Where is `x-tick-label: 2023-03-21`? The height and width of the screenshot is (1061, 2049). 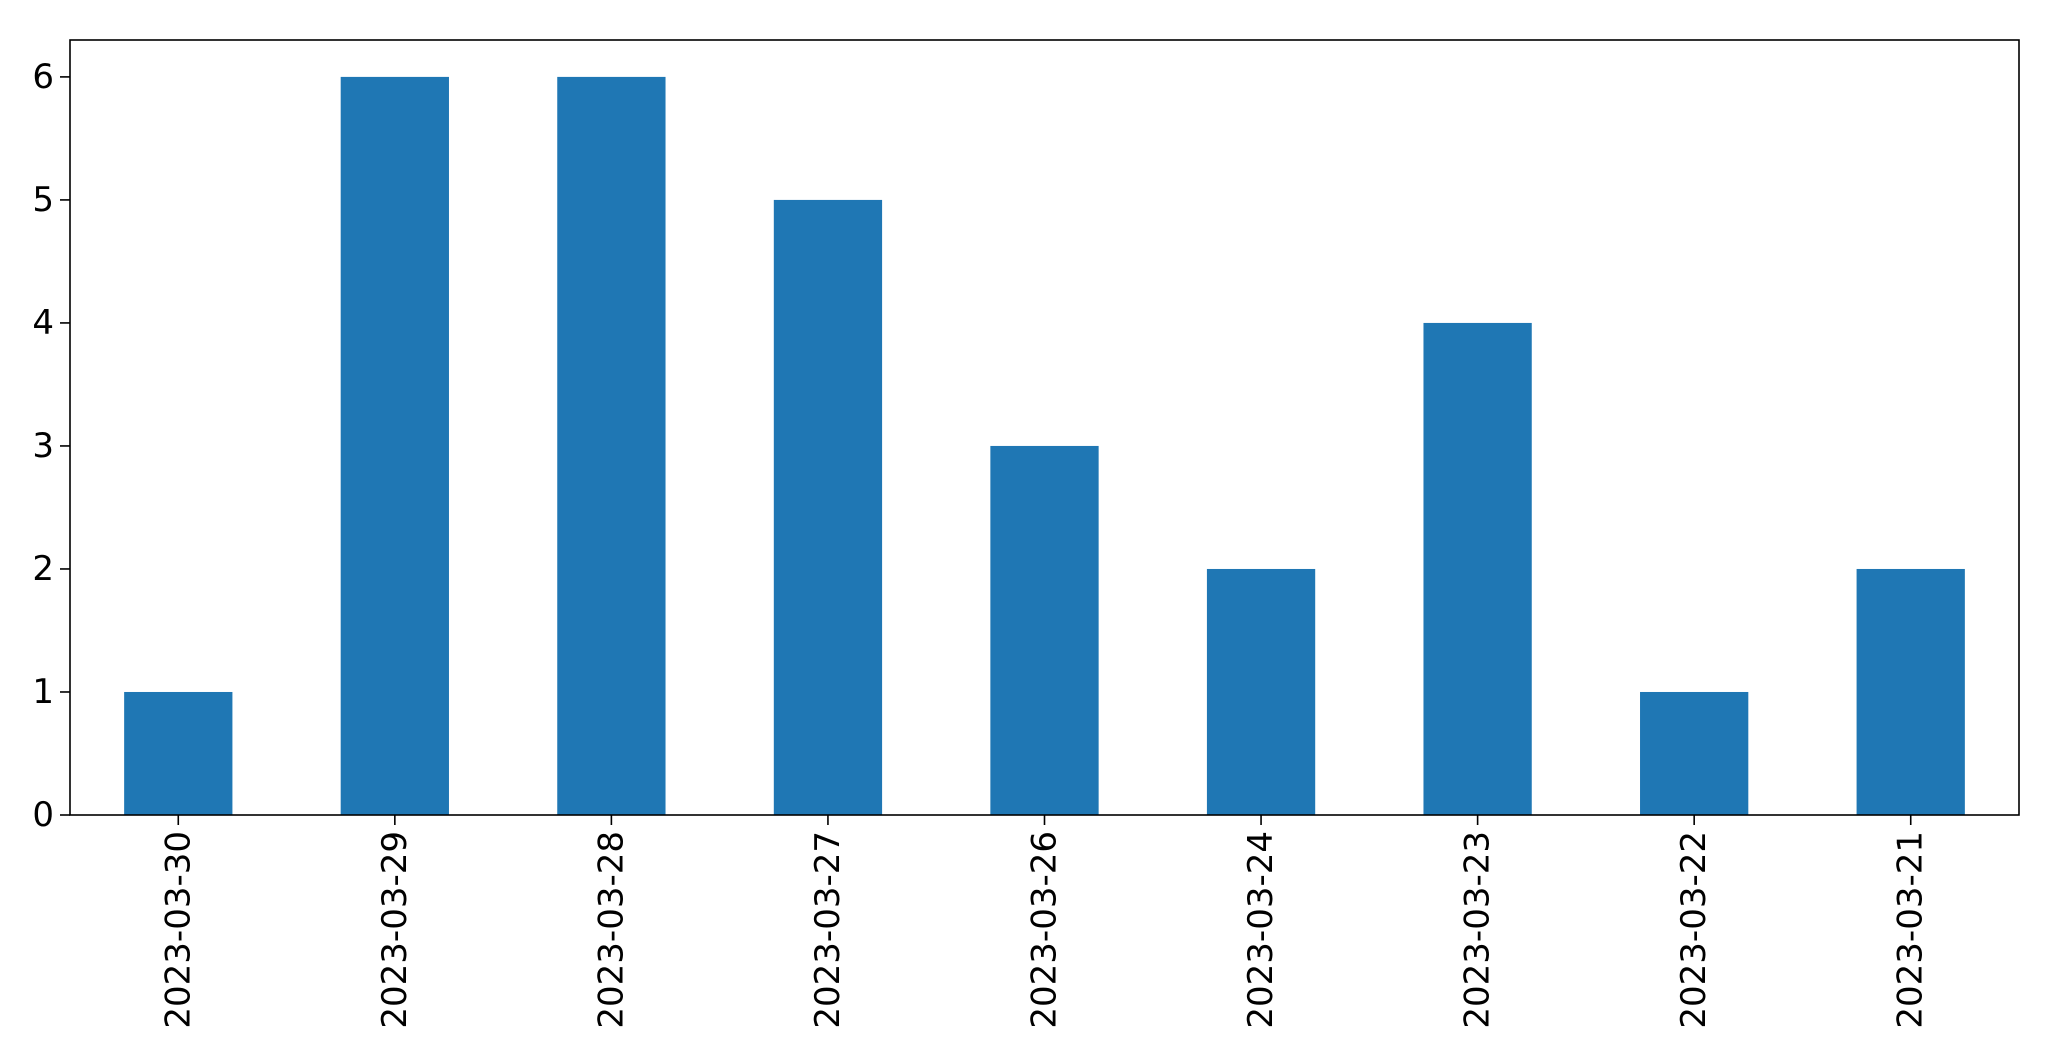
x-tick-label: 2023-03-21 is located at coordinates (1911, 930).